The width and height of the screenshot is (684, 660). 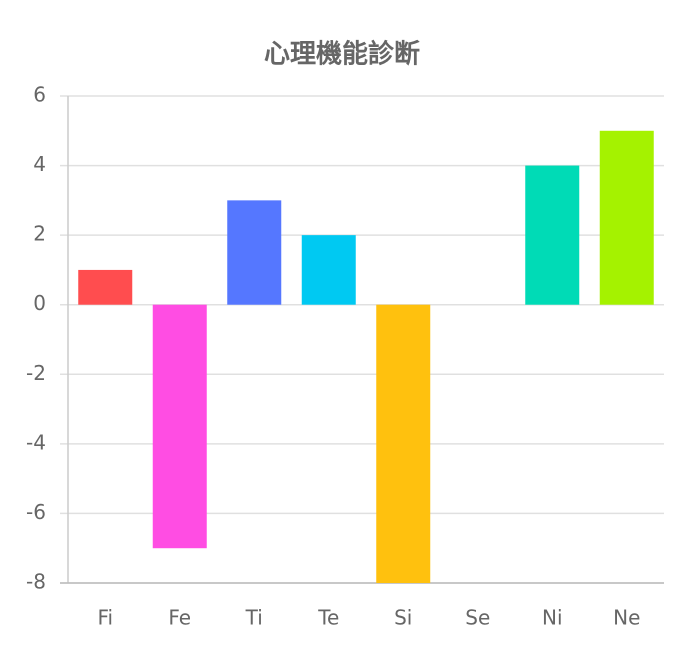 I want to click on y-tick-label: -4, so click(x=36, y=442).